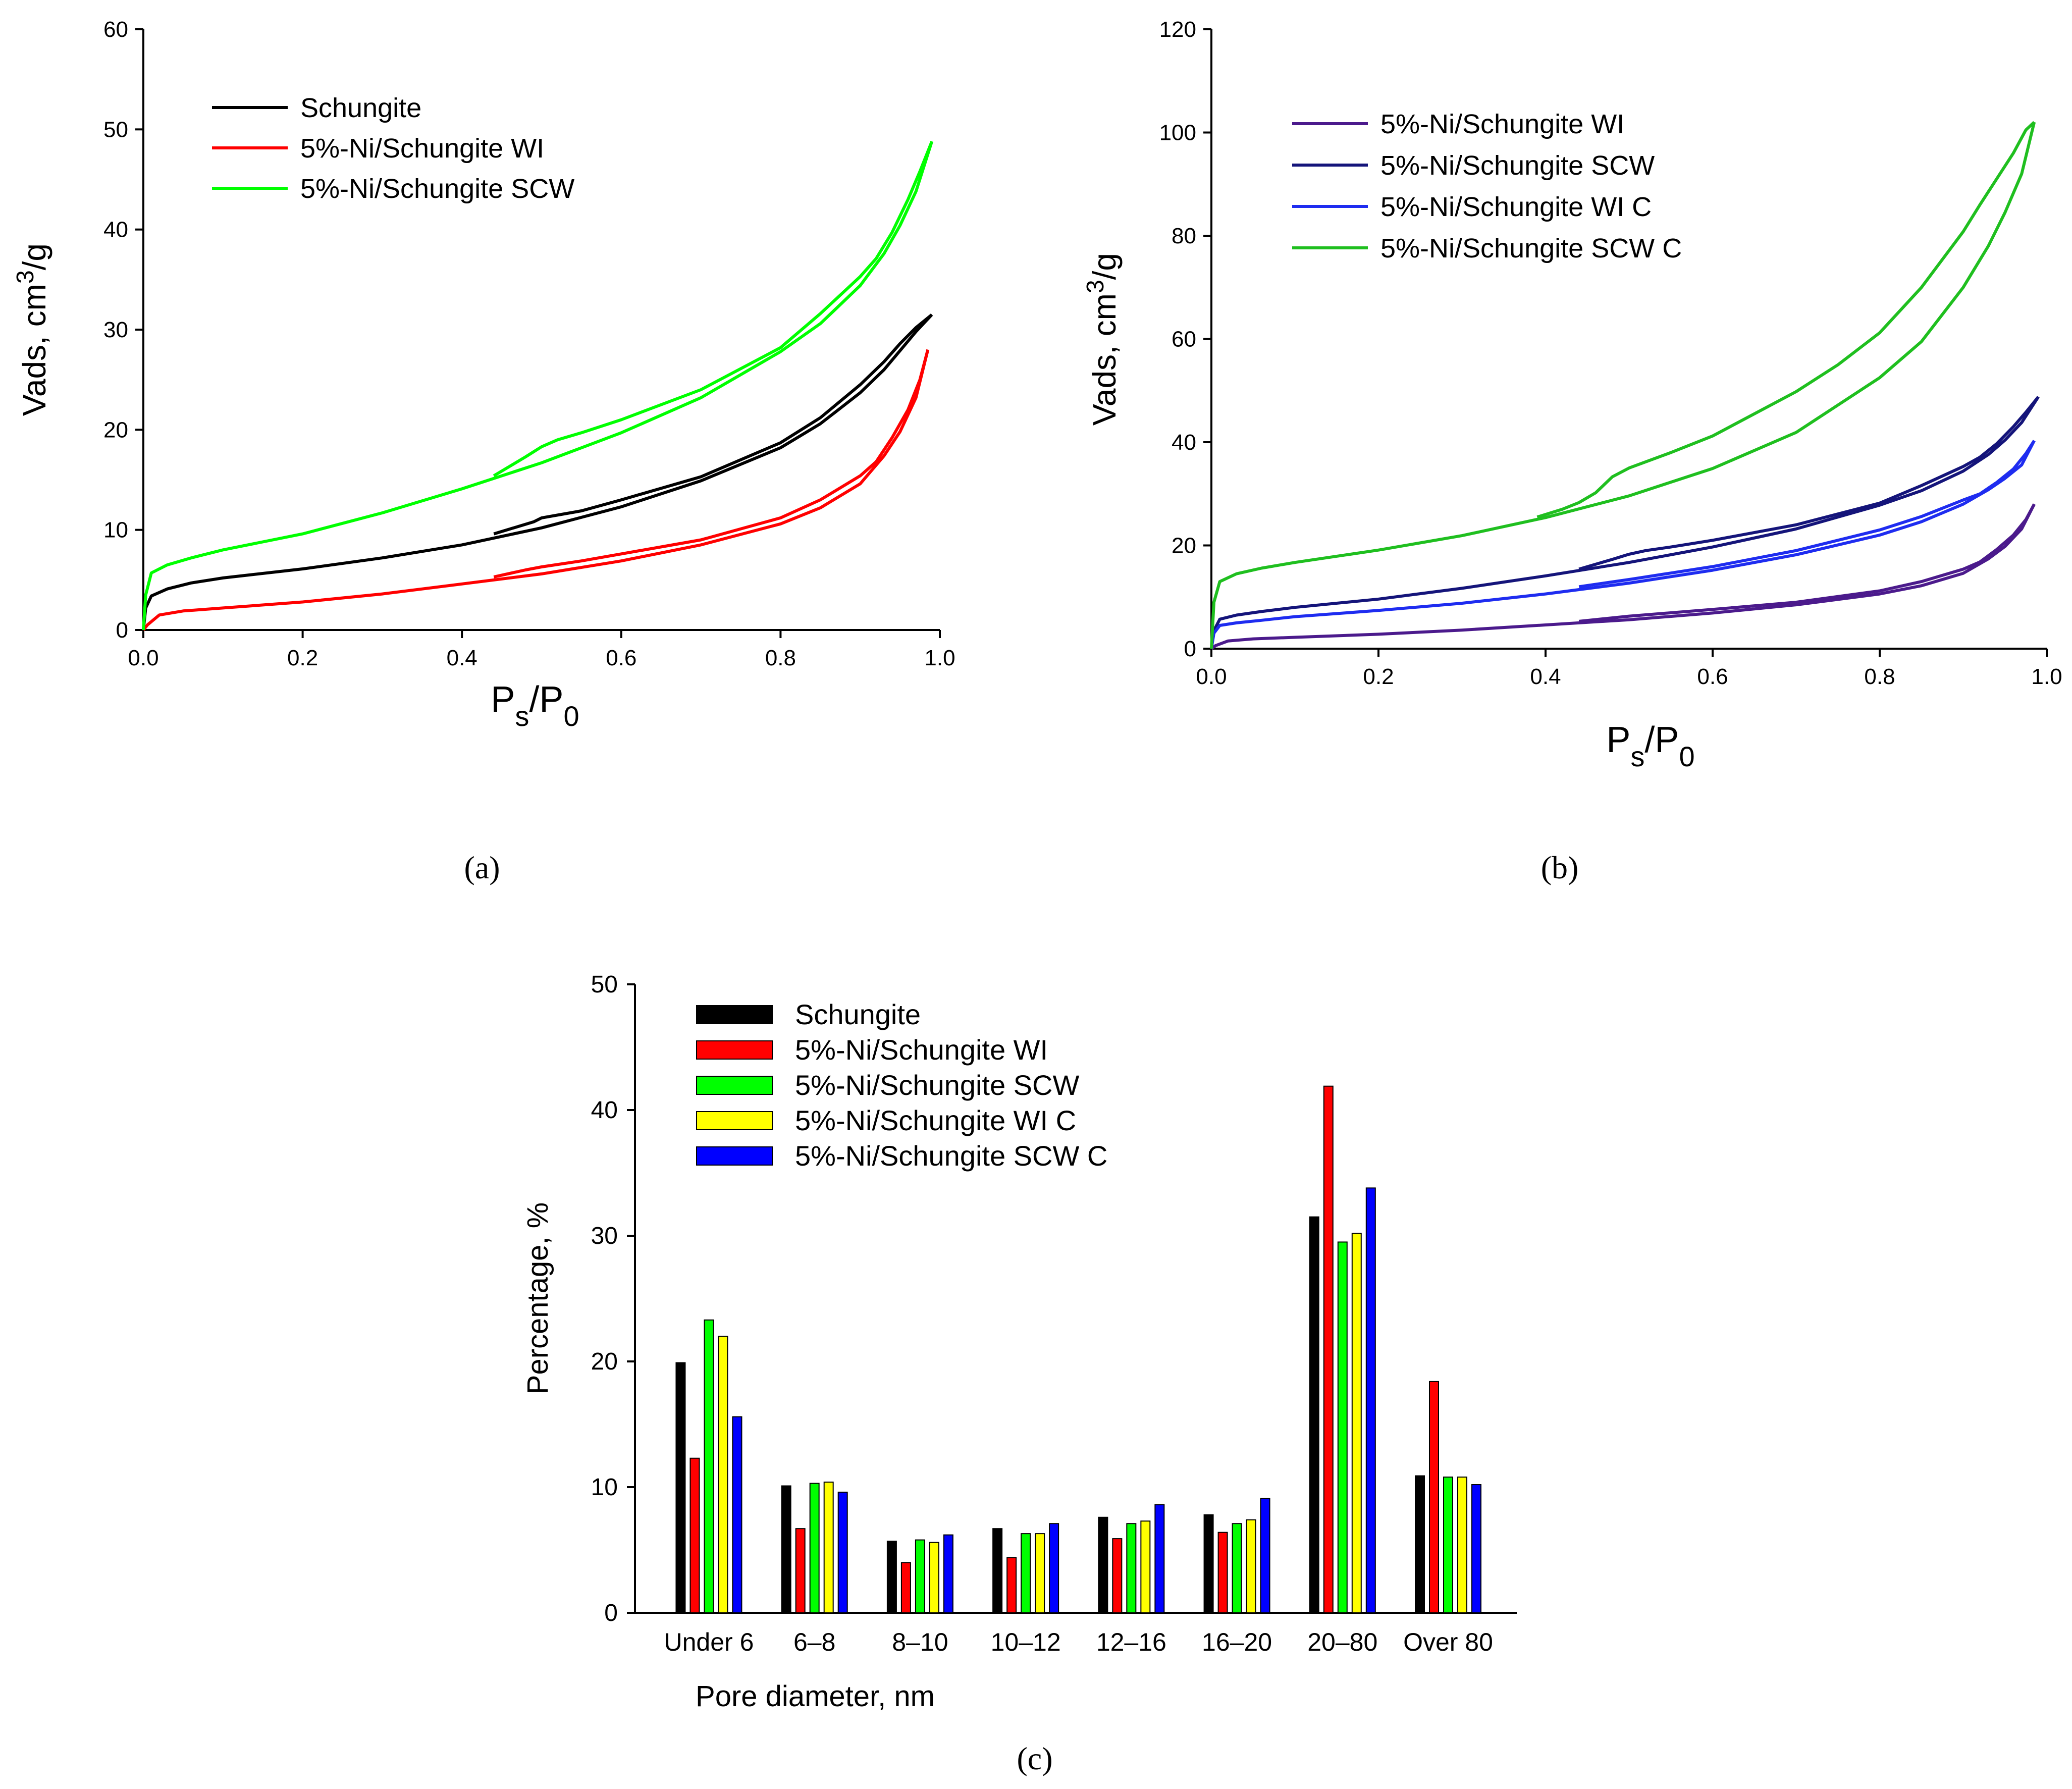 This screenshot has width=2072, height=1789. Describe the element at coordinates (709, 1642) in the screenshot. I see `x-tick-label: Under 6` at that location.